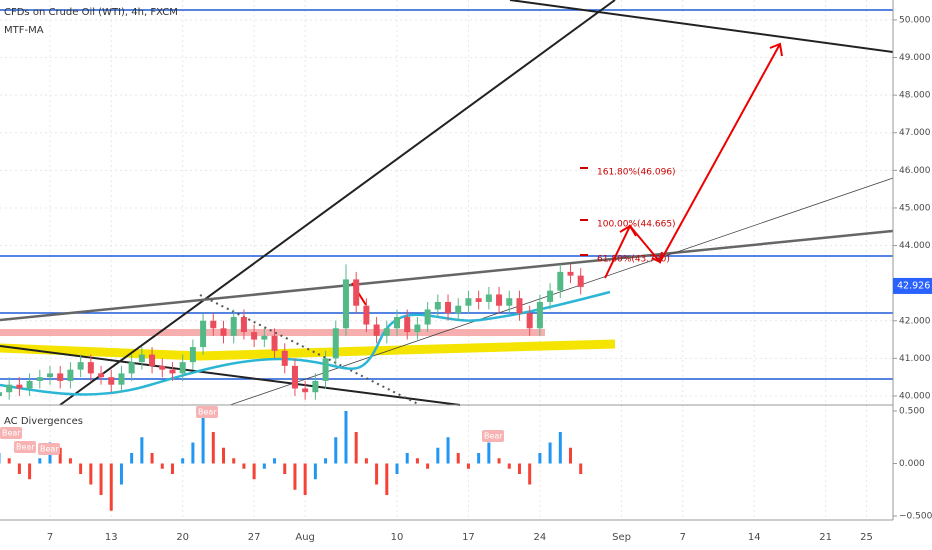  What do you see at coordinates (912, 411) in the screenshot?
I see `y-tick-label: 0.500` at bounding box center [912, 411].